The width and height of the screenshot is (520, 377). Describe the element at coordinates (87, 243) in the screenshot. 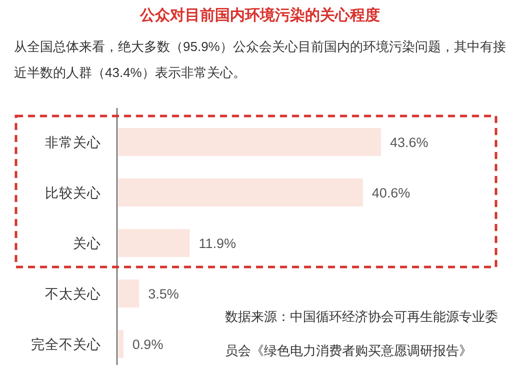

I see `y-tick-label: 关心` at that location.